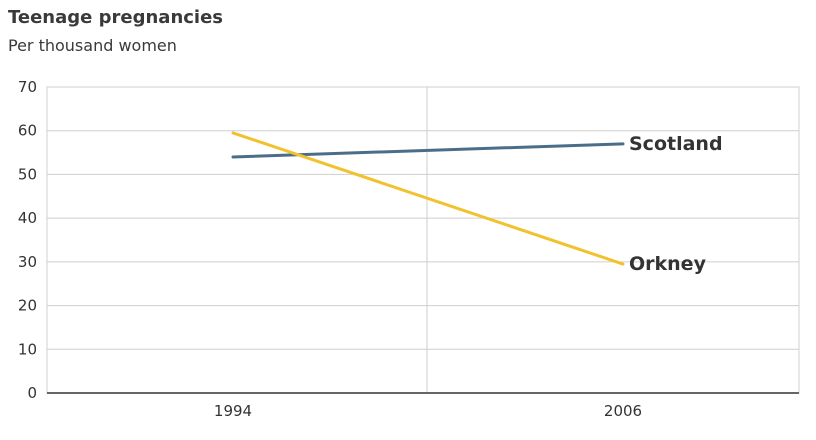 This screenshot has height=440, width=816. What do you see at coordinates (27, 174) in the screenshot?
I see `y-tick-label: 50` at bounding box center [27, 174].